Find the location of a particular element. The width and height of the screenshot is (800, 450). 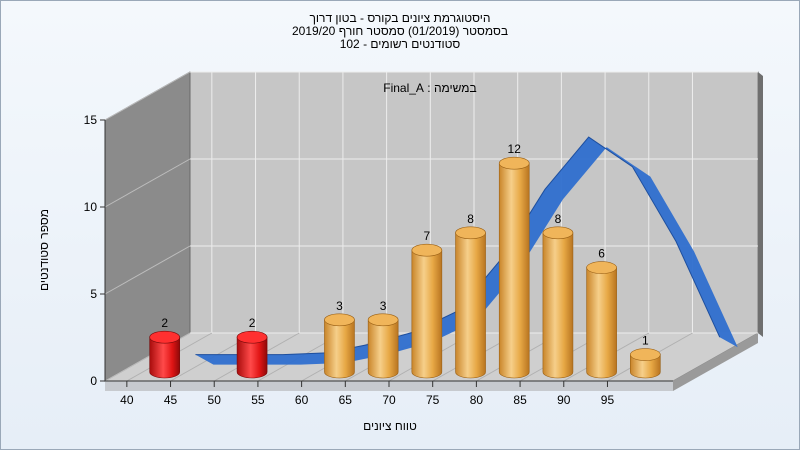

bar-42.5: 2 is located at coordinates (164, 347).